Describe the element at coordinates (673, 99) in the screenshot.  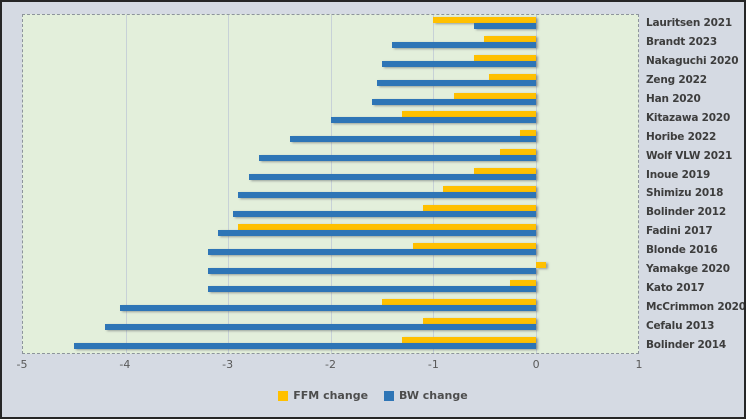
I see `category-label: Han 2020` at that location.